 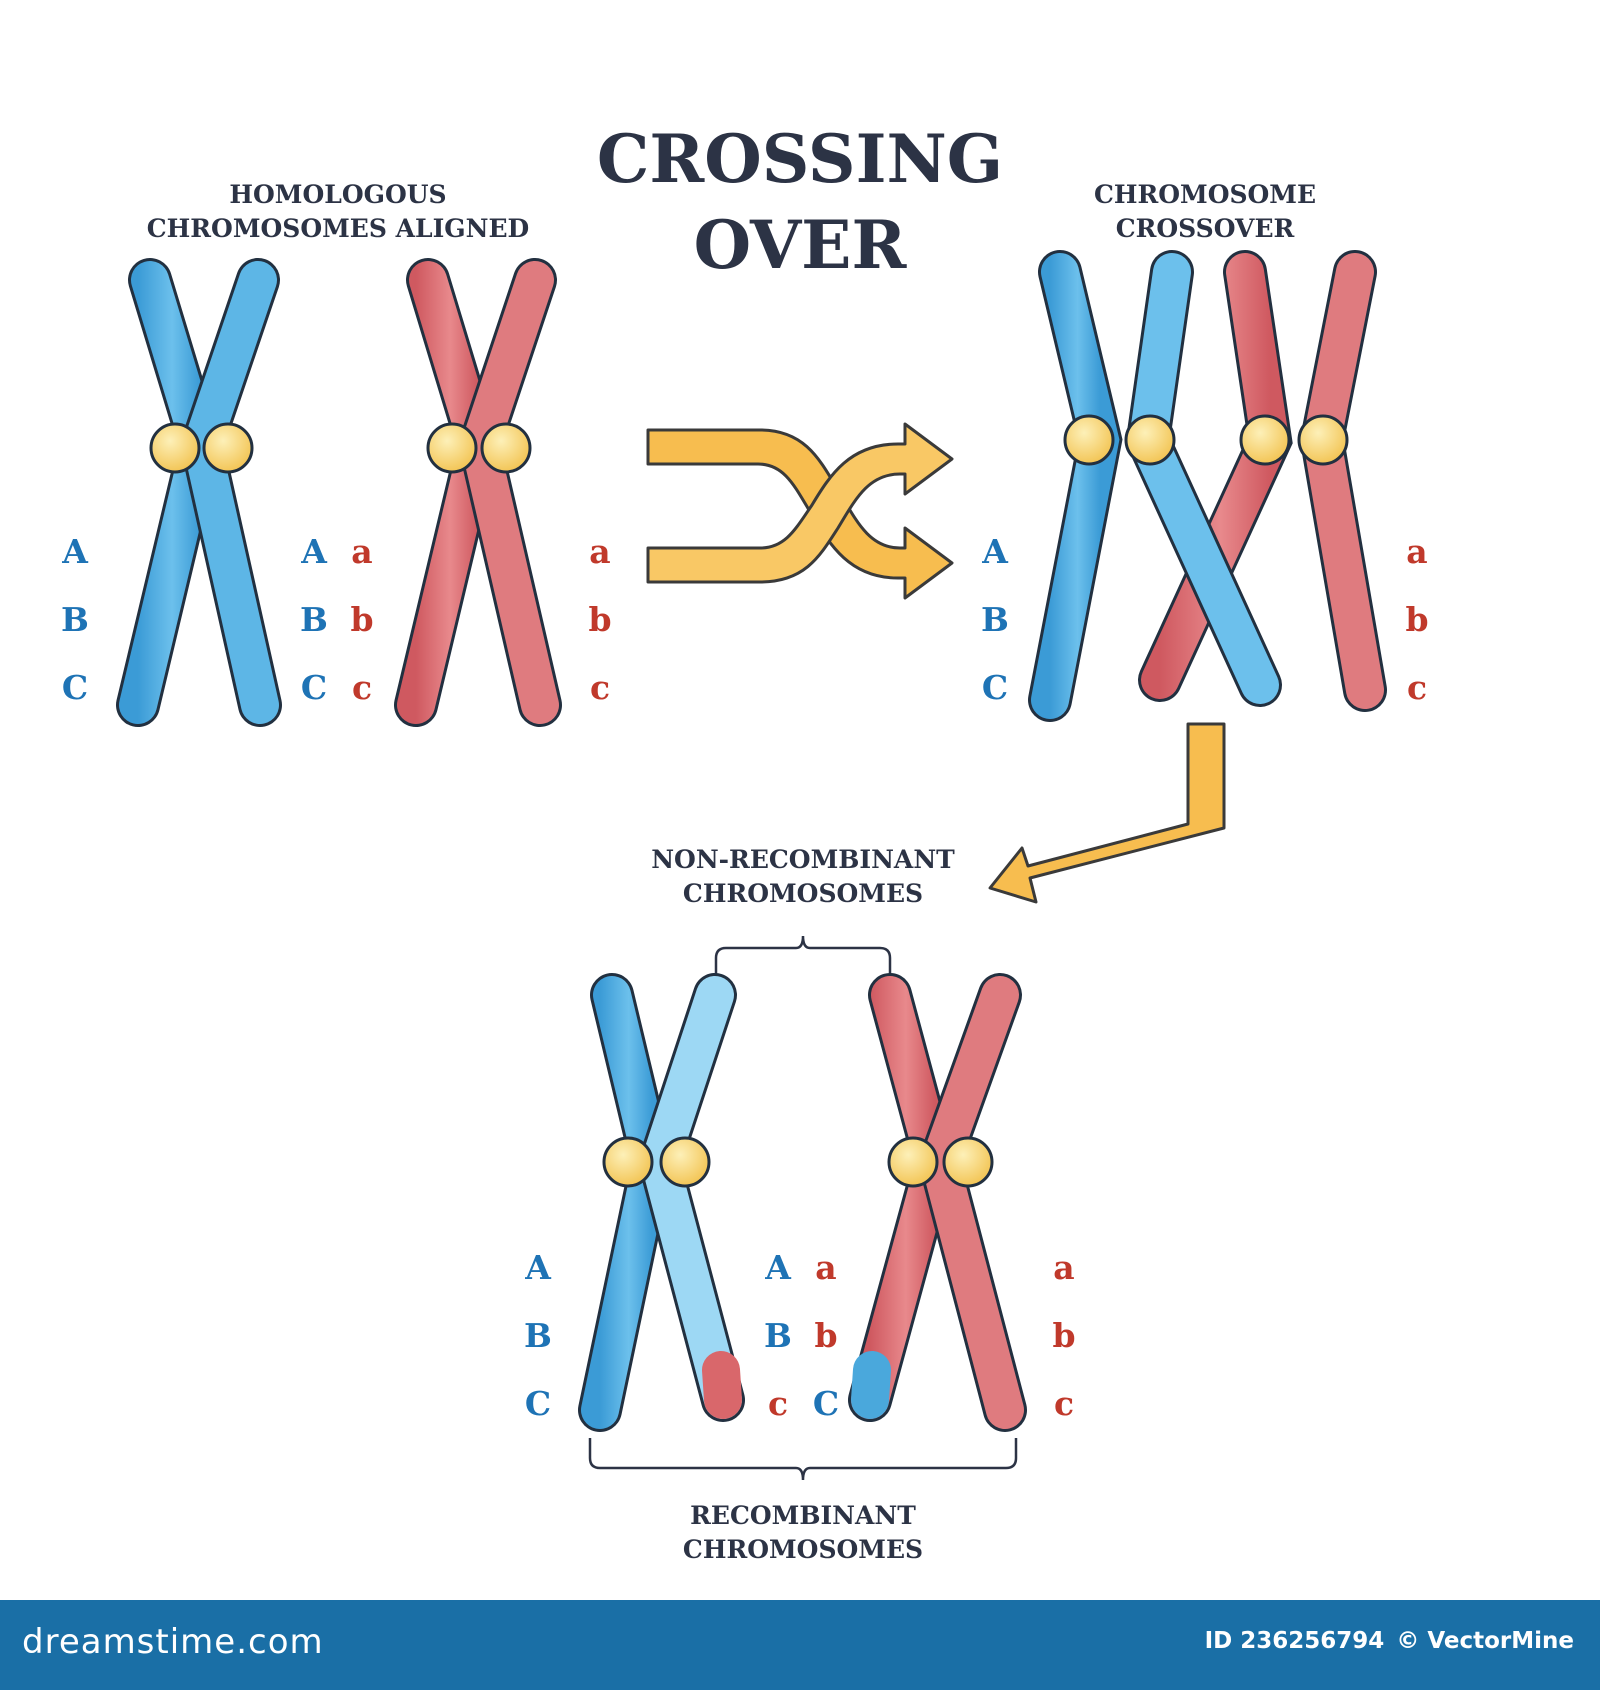 What do you see at coordinates (1294, 1641) in the screenshot?
I see `footer-image-id: ID 236256794` at bounding box center [1294, 1641].